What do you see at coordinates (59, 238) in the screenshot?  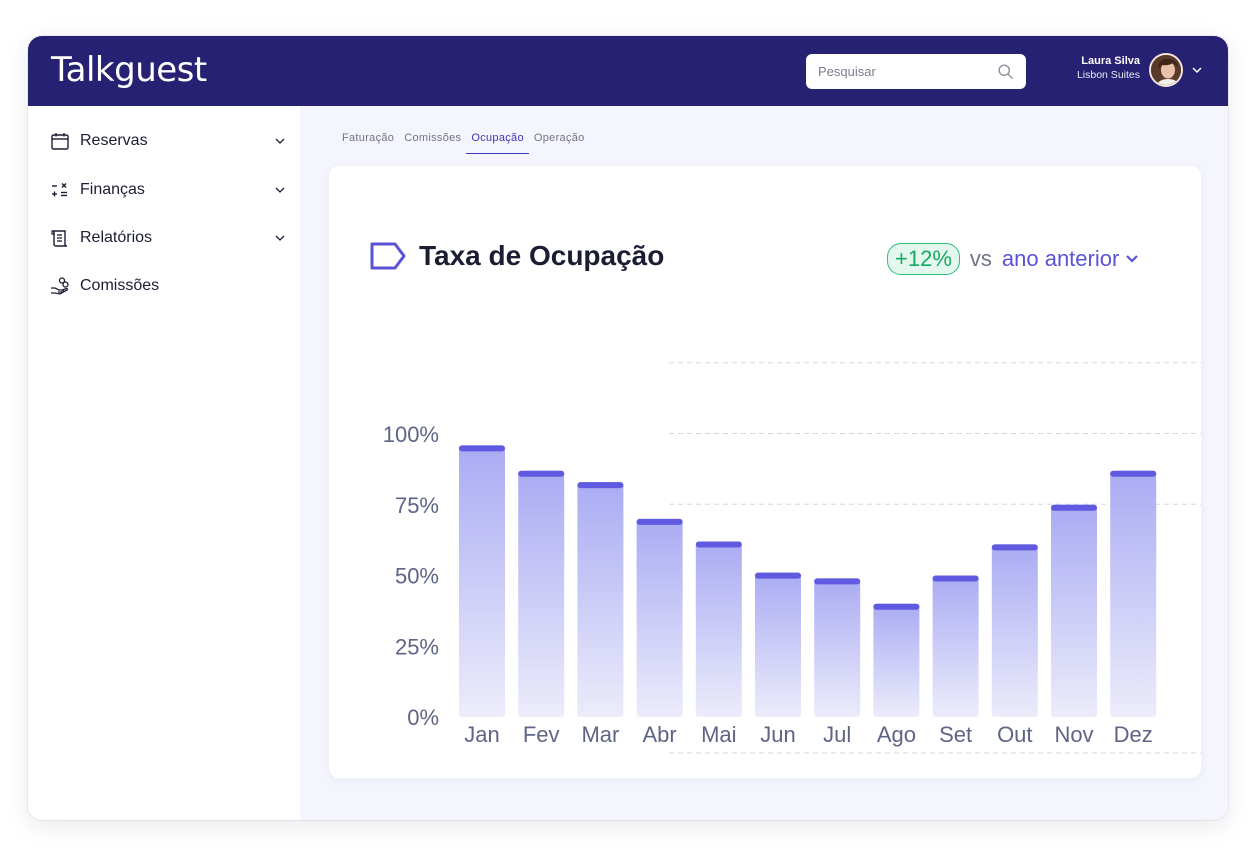 I see `report-icon` at bounding box center [59, 238].